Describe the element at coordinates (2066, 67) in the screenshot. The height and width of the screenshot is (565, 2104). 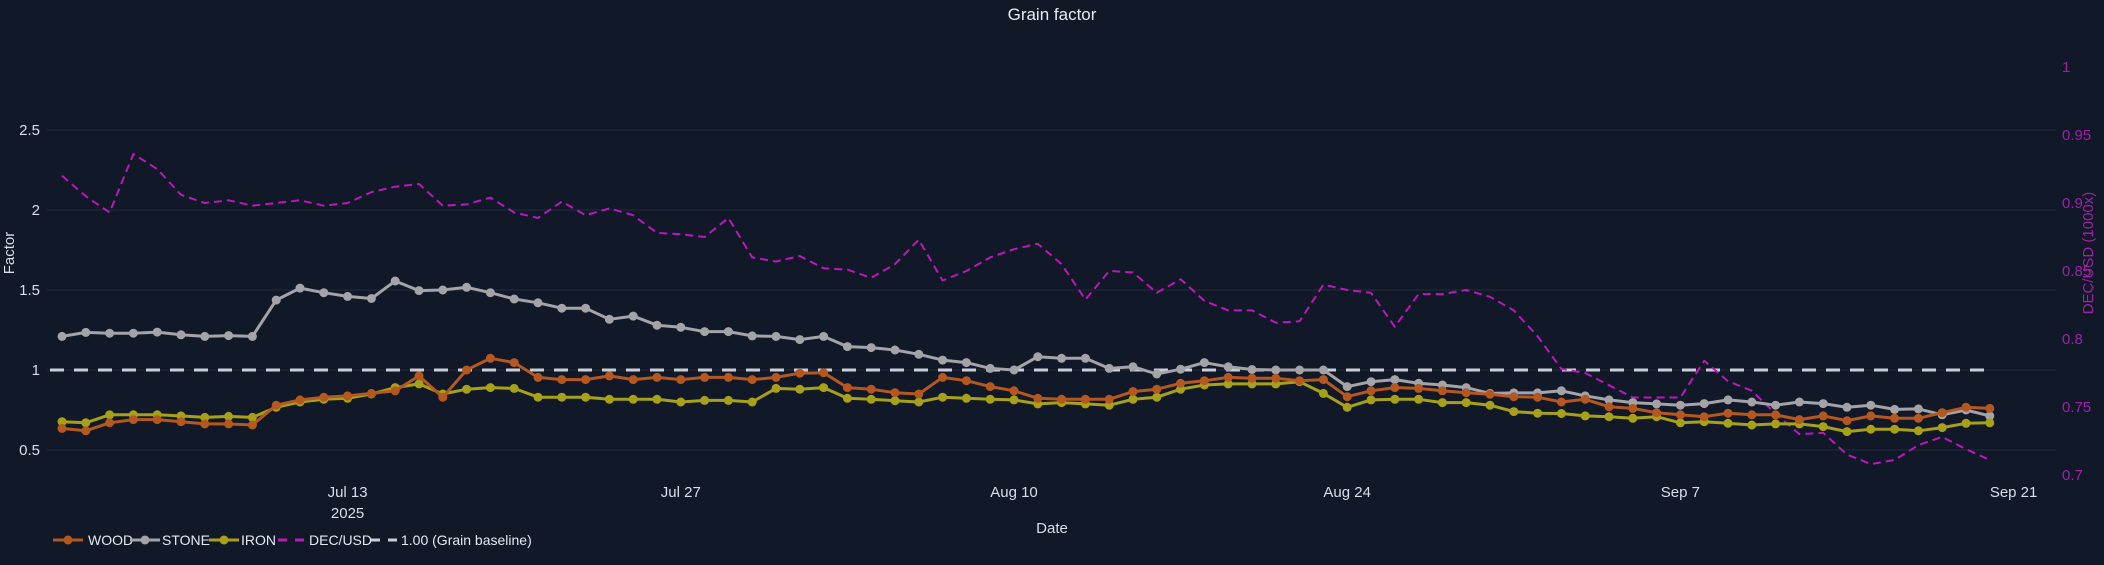
I see `y2-axis-tick-label: 1` at that location.